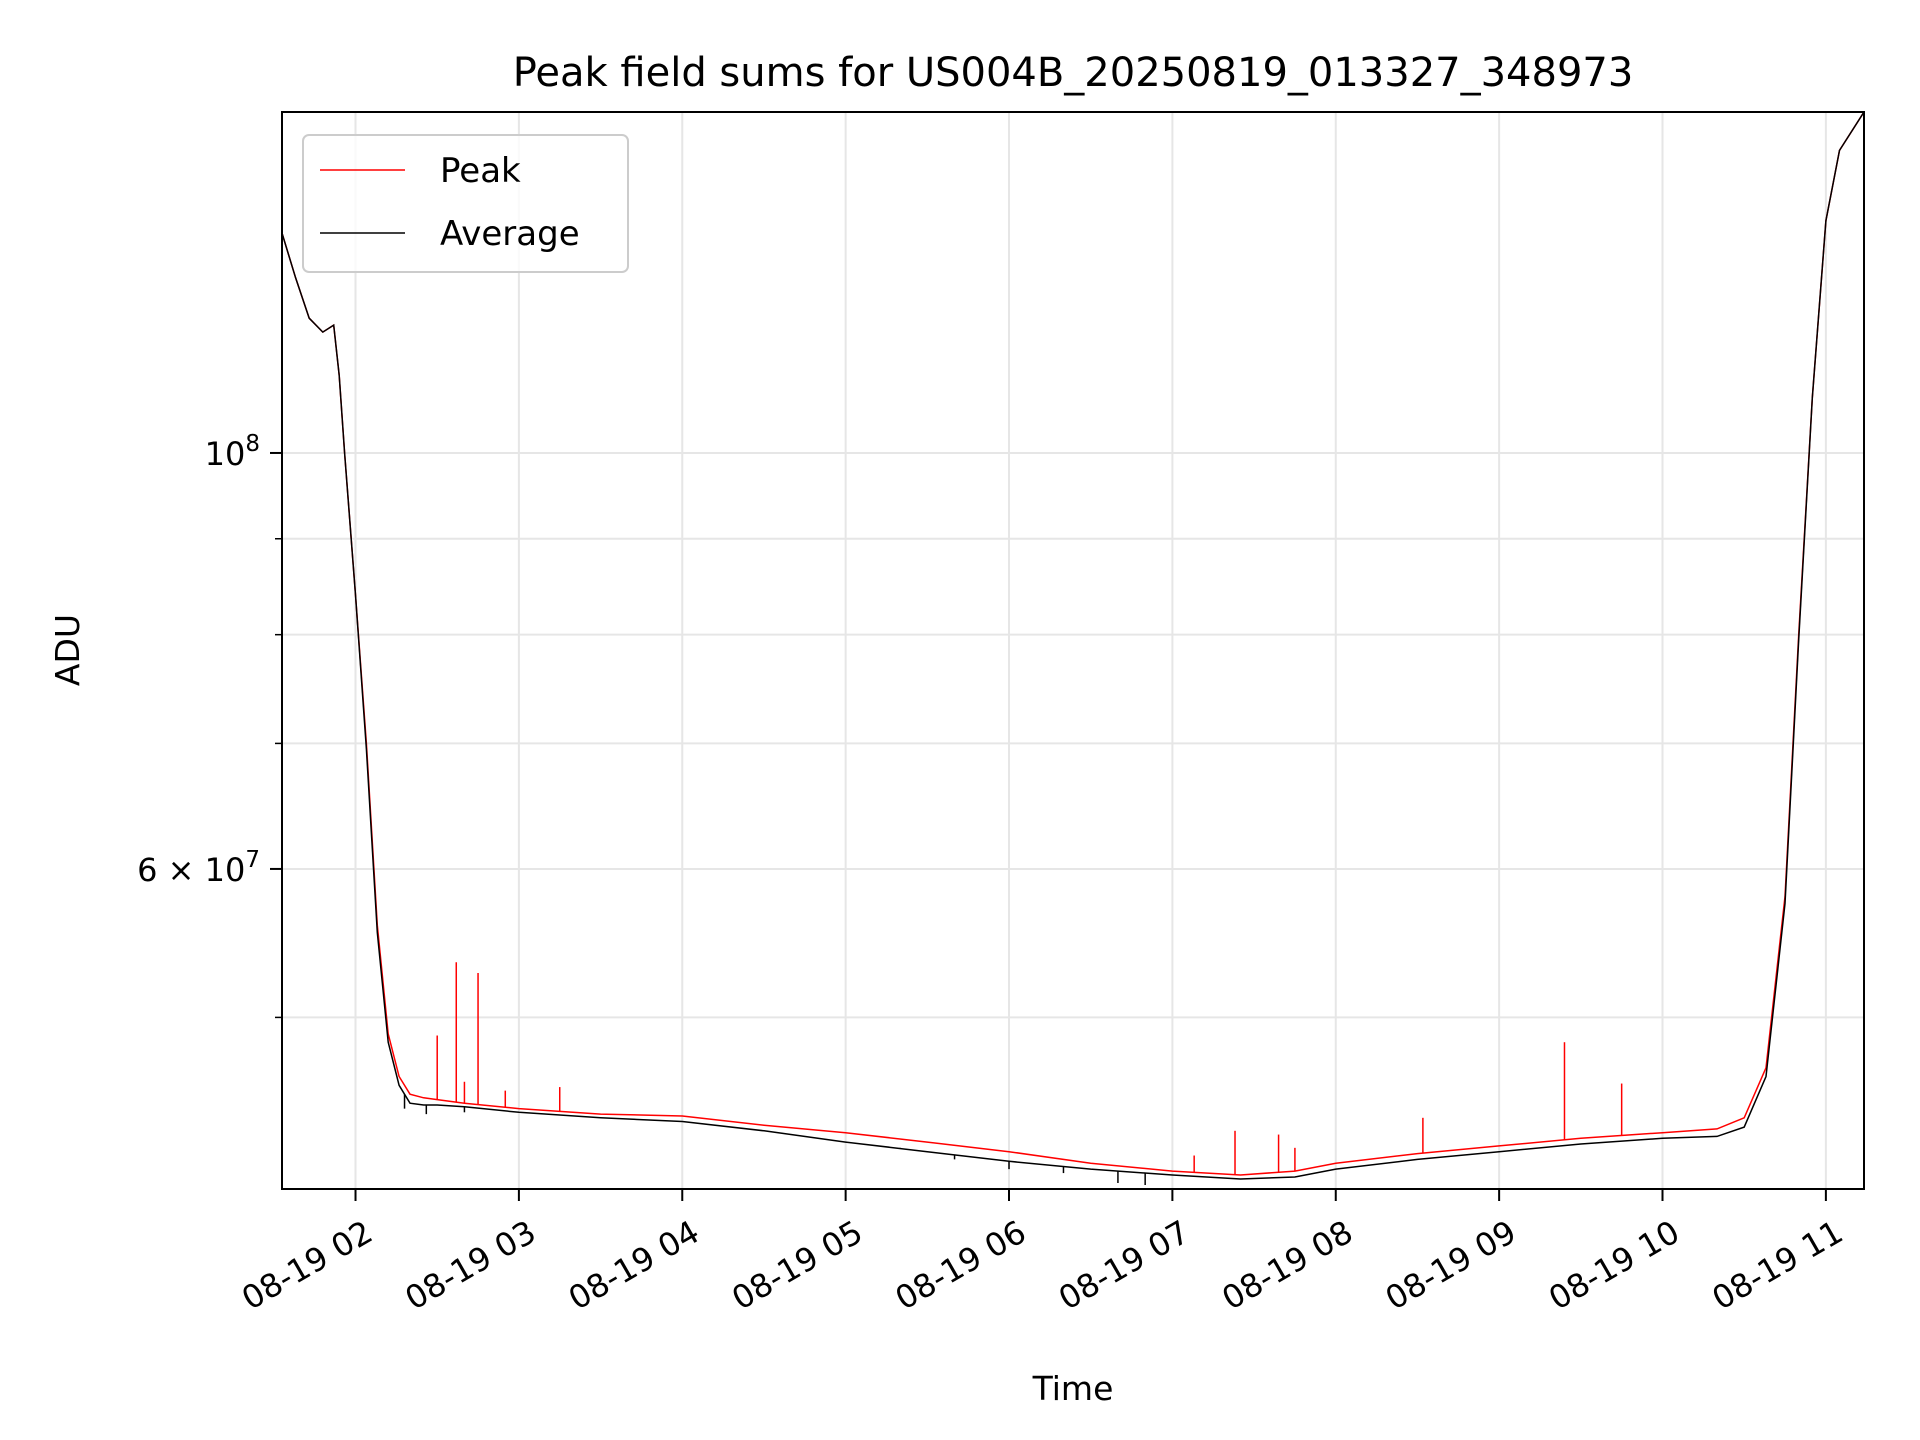 The image size is (1920, 1440). Describe the element at coordinates (198, 868) in the screenshot. I see `y-tick-label: 6 × 107` at that location.